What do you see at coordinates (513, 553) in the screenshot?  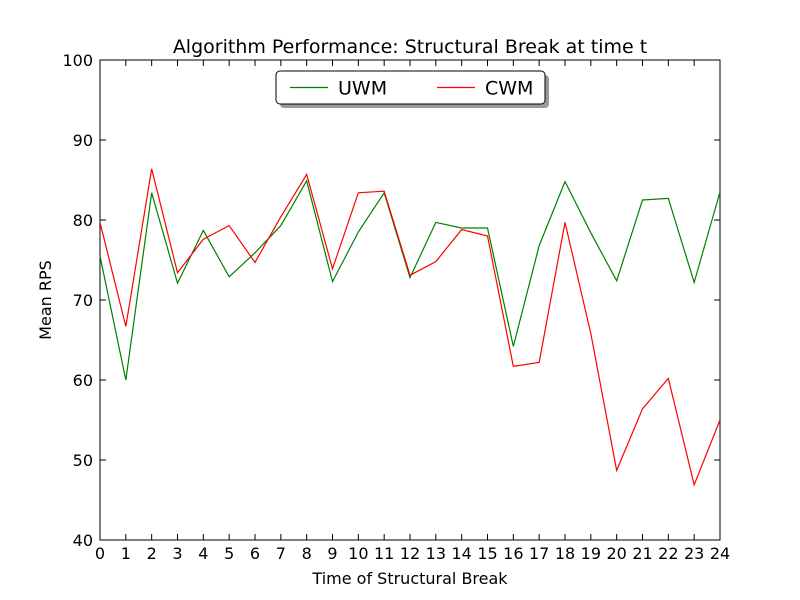 I see `x-tick-label: 16` at bounding box center [513, 553].